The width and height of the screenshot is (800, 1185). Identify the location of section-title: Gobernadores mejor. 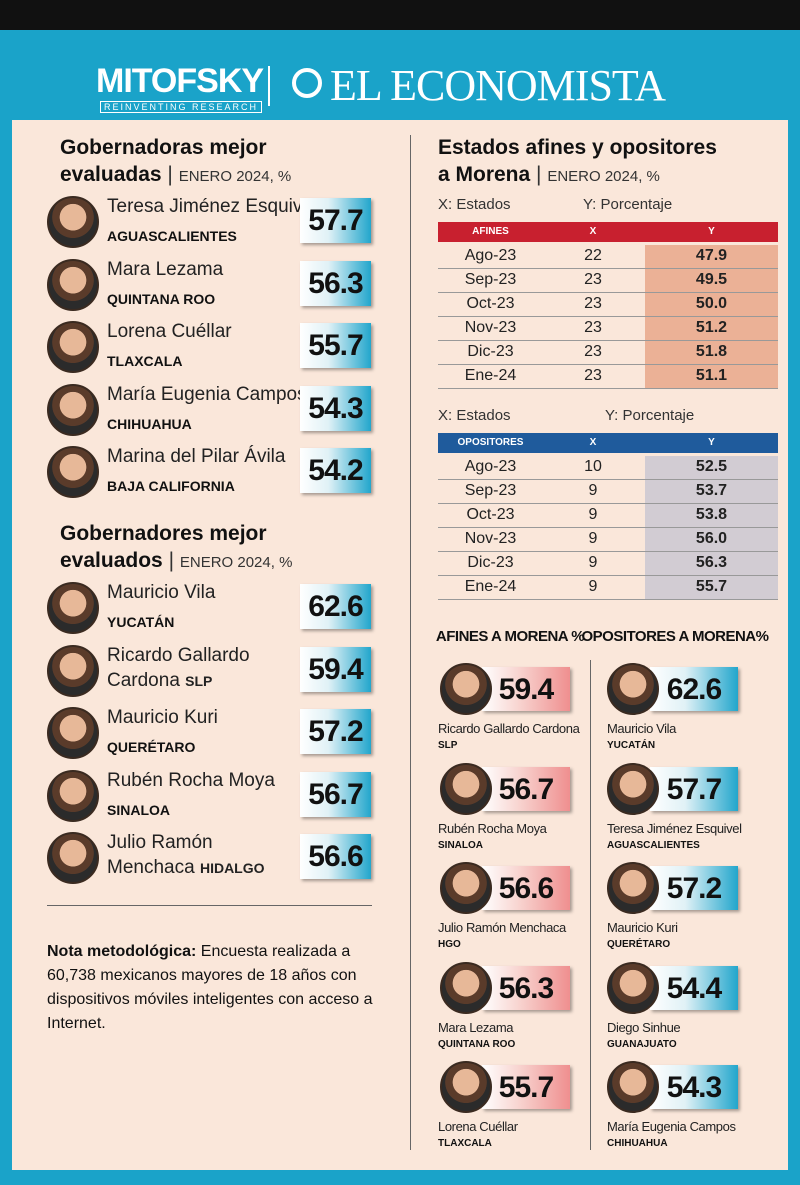
(163, 533).